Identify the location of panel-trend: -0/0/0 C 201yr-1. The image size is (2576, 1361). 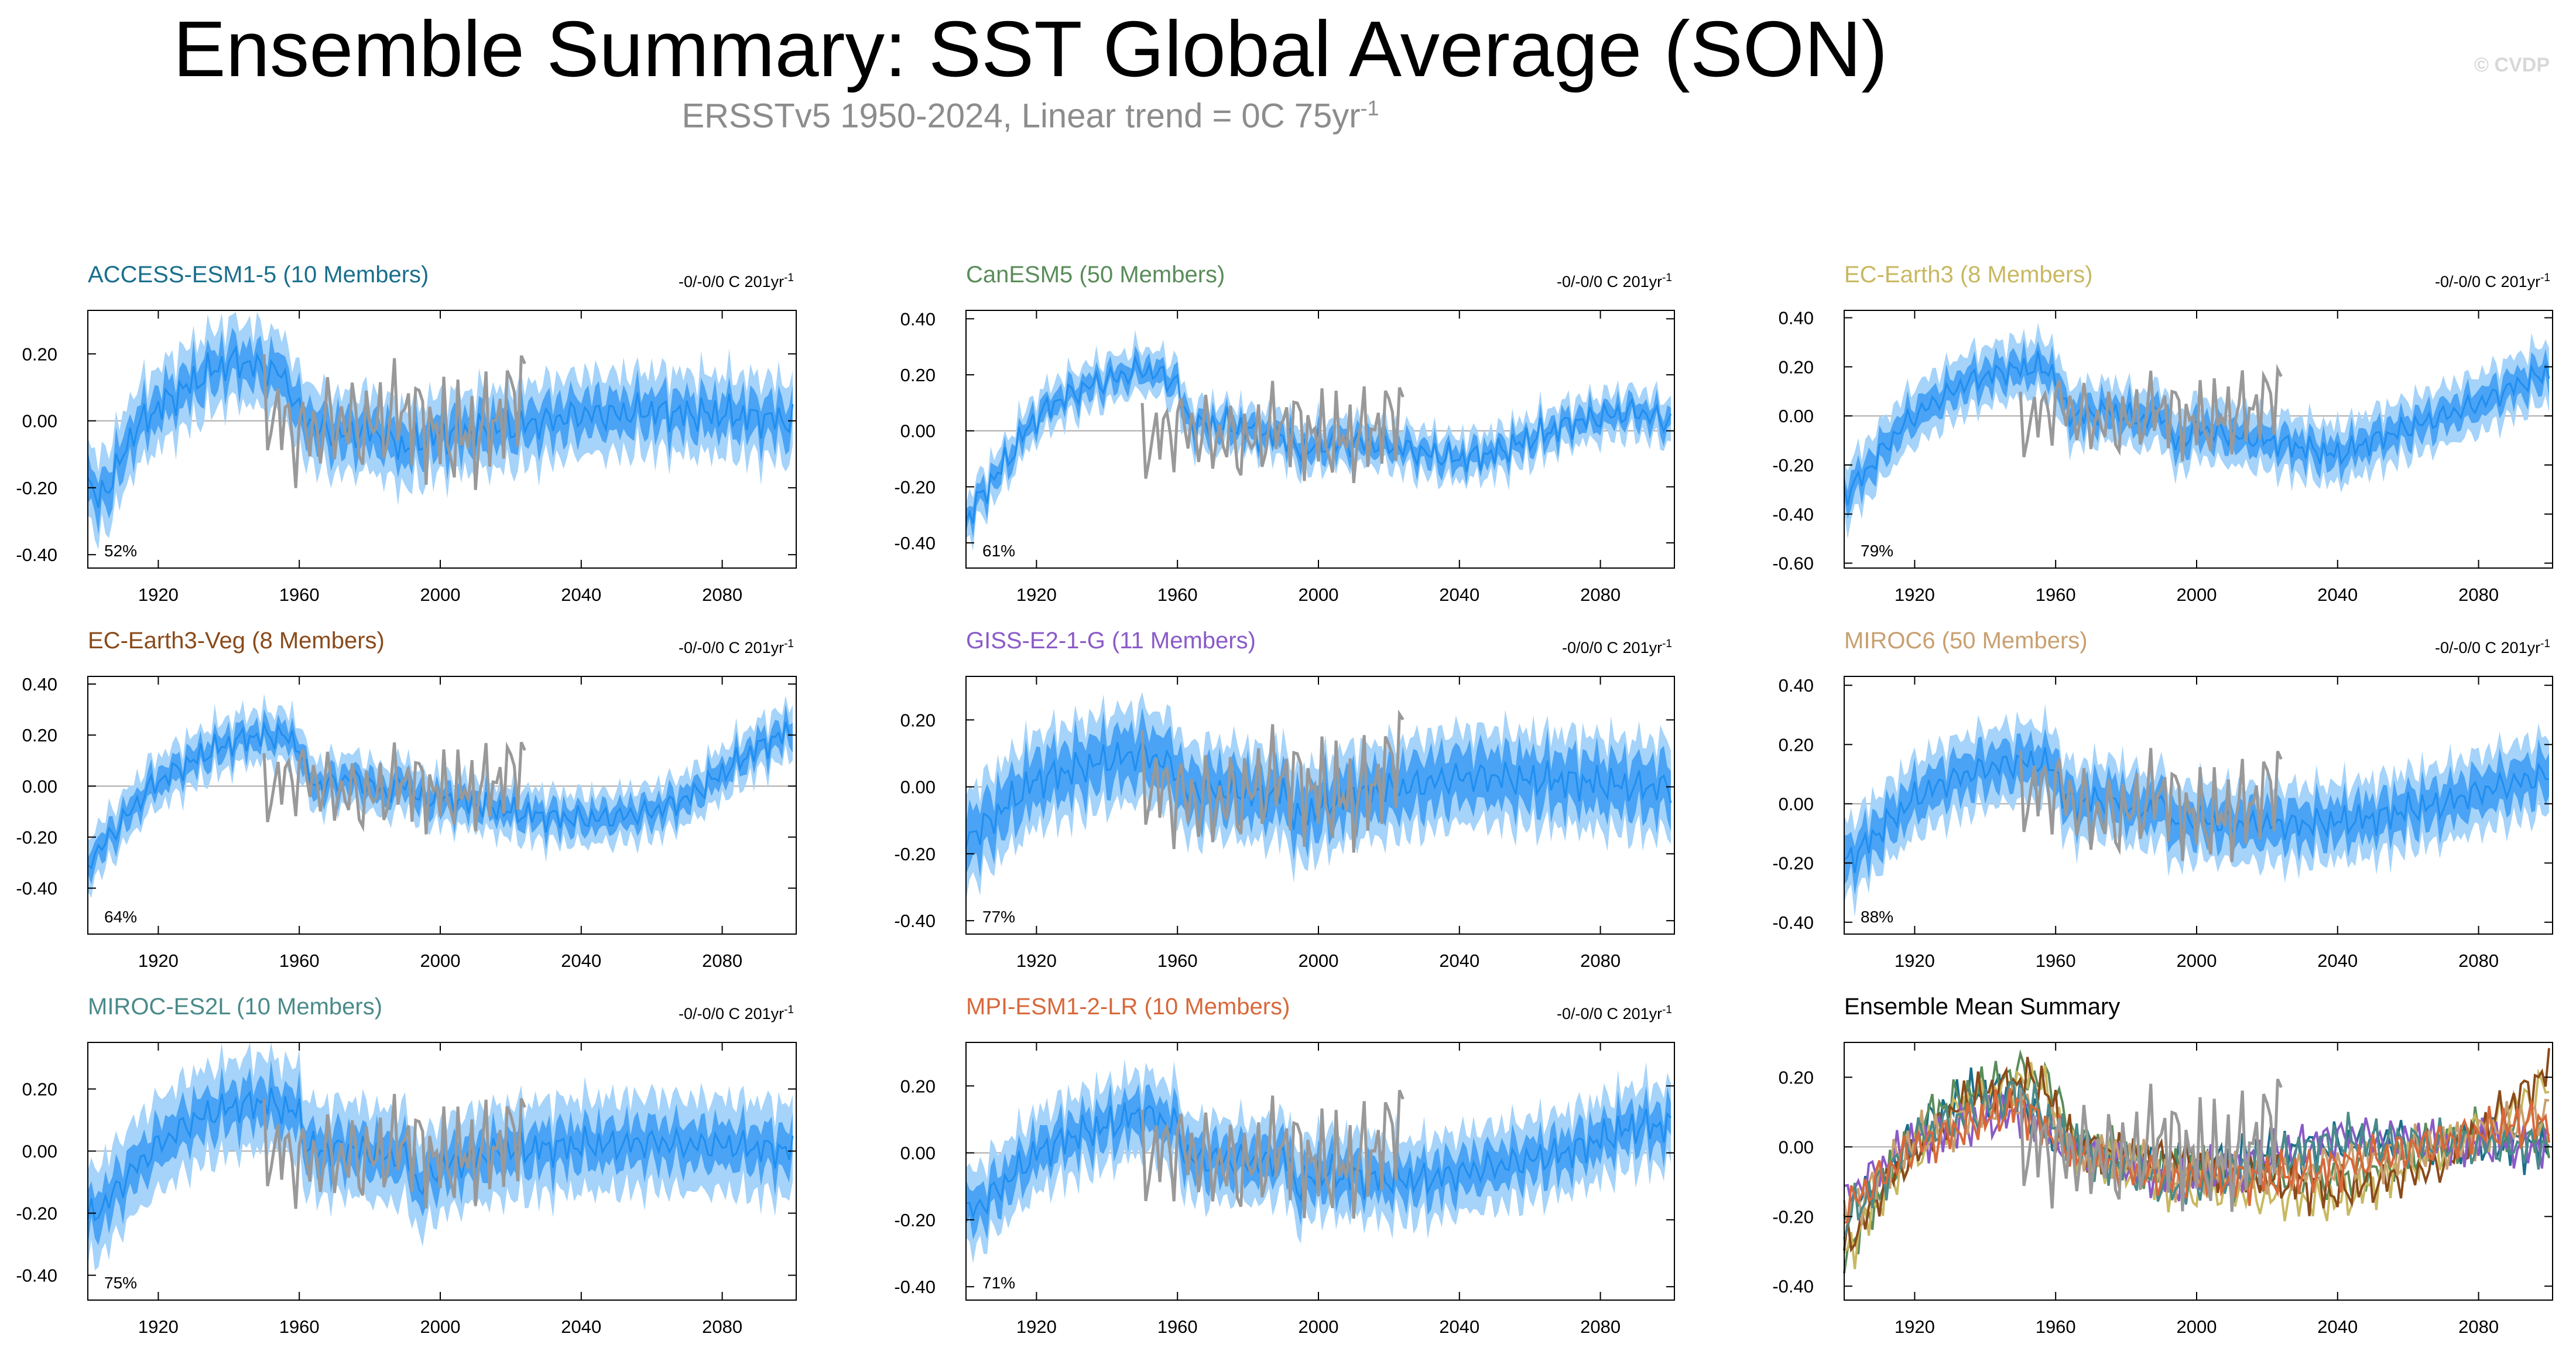
(1617, 647).